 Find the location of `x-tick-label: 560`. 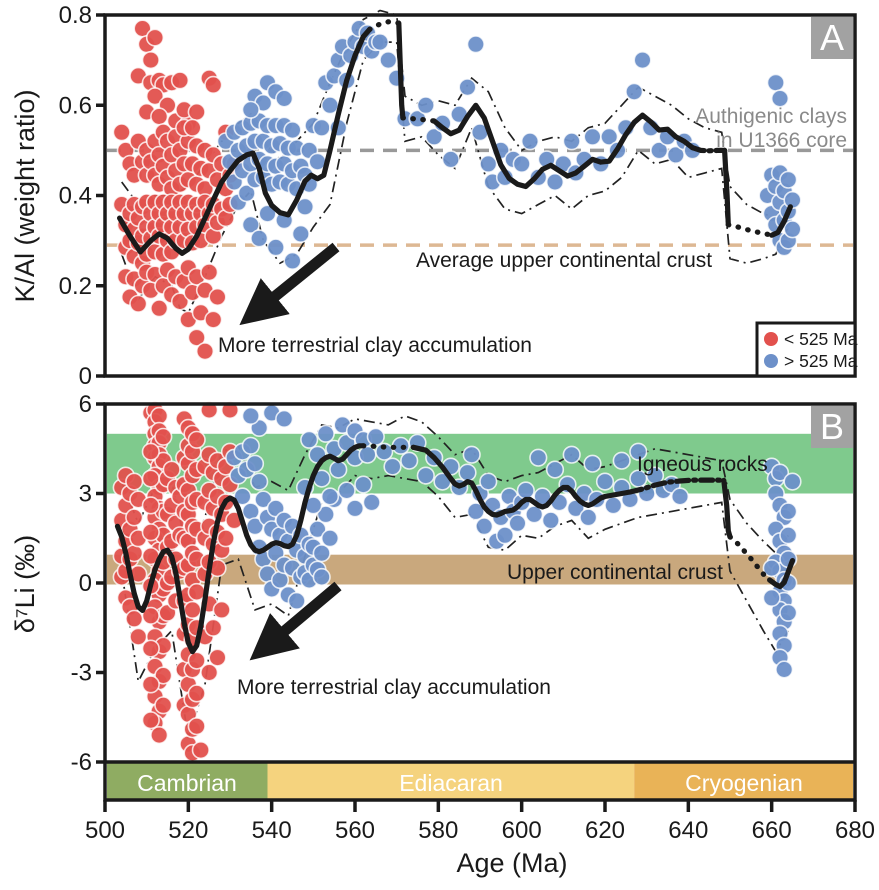

x-tick-label: 560 is located at coordinates (355, 830).